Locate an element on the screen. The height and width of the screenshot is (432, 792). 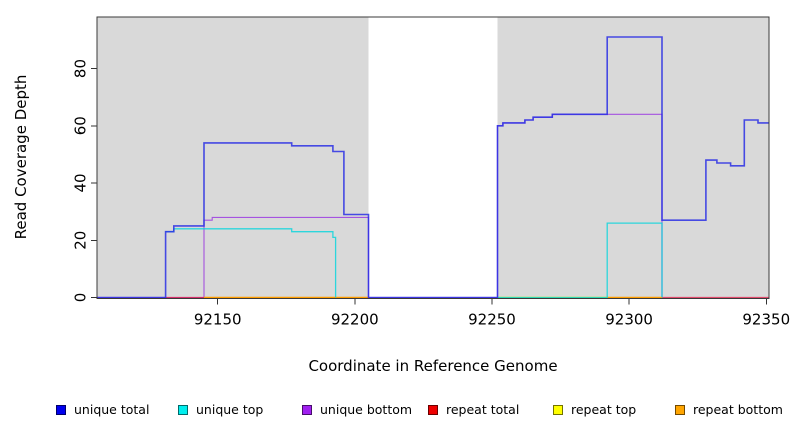
legend-item-repeat-total: repeat total is located at coordinates (473, 409).